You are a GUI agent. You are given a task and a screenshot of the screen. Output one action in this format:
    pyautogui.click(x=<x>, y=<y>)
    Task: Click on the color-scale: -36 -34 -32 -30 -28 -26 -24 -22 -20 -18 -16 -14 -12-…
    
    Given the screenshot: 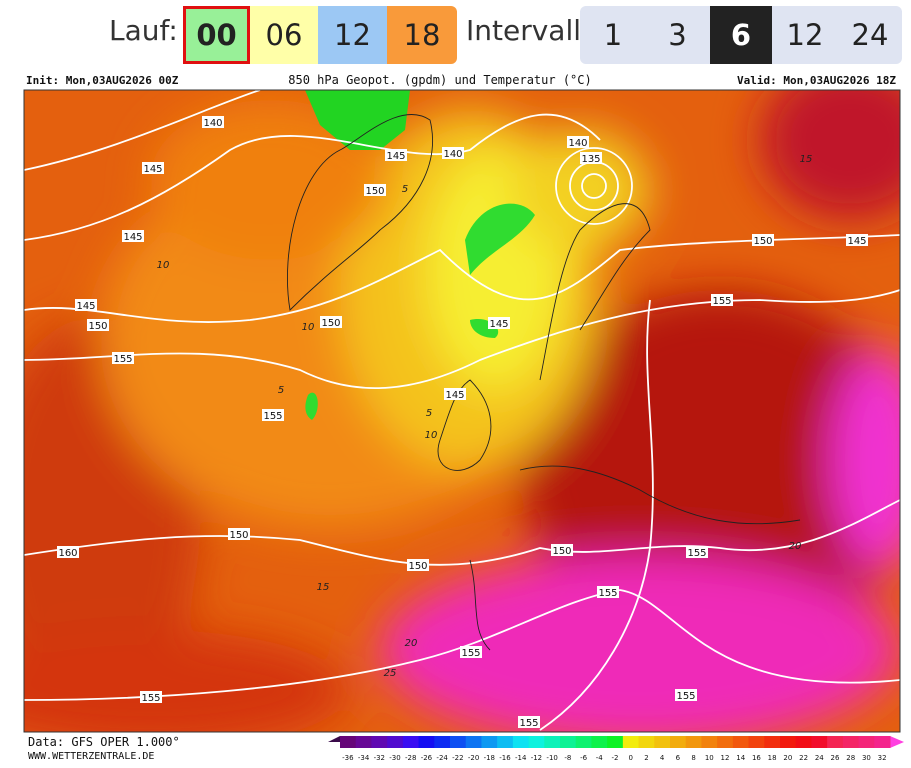 What is the action you would take?
    pyautogui.click(x=616, y=749)
    